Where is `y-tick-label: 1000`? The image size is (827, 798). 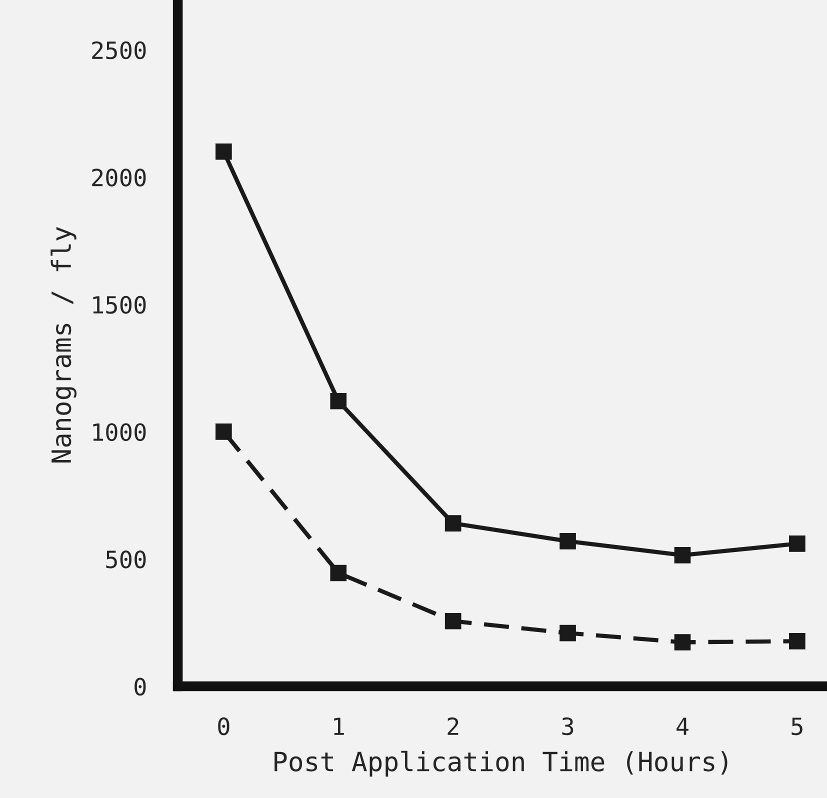 y-tick-label: 1000 is located at coordinates (119, 432).